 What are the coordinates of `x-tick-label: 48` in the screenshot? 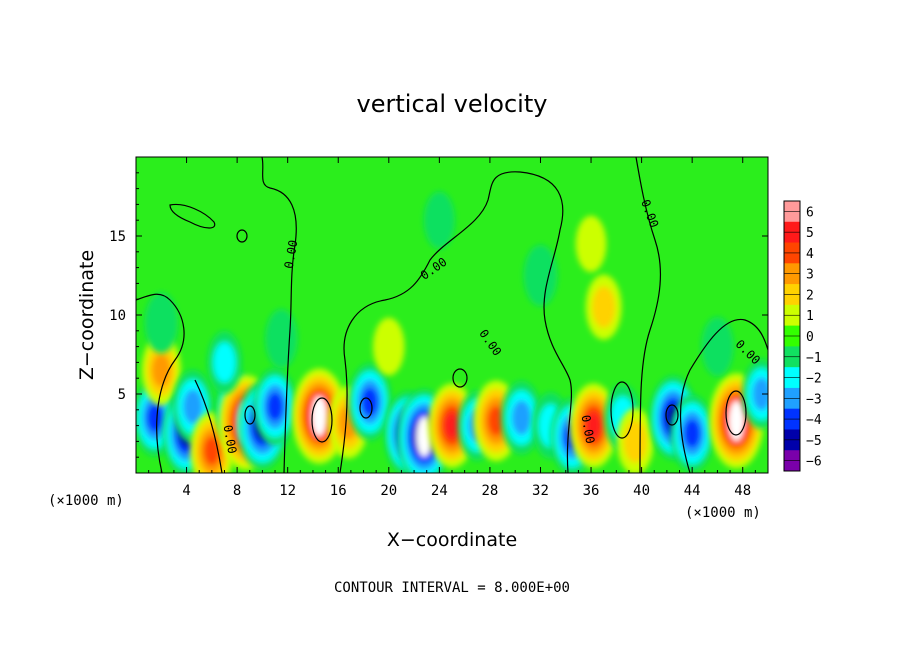 It's located at (742, 491).